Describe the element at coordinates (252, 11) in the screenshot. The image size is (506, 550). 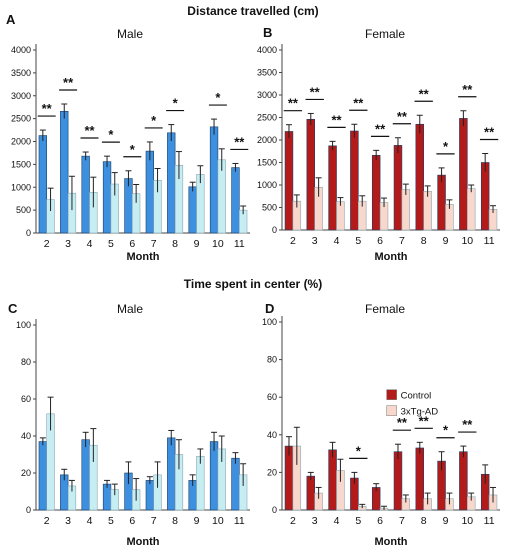
I see `section-title-distance: Distance travelled (cm)` at that location.